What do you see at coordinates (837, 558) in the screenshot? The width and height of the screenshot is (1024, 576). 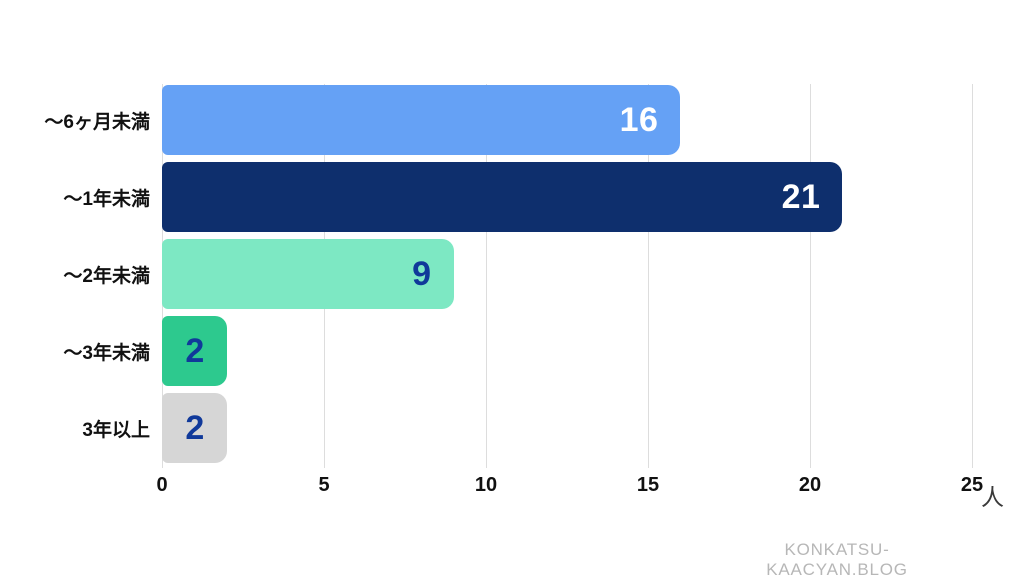 I see `watermark-text: KONKATSU-KAACYAN.BLOG` at bounding box center [837, 558].